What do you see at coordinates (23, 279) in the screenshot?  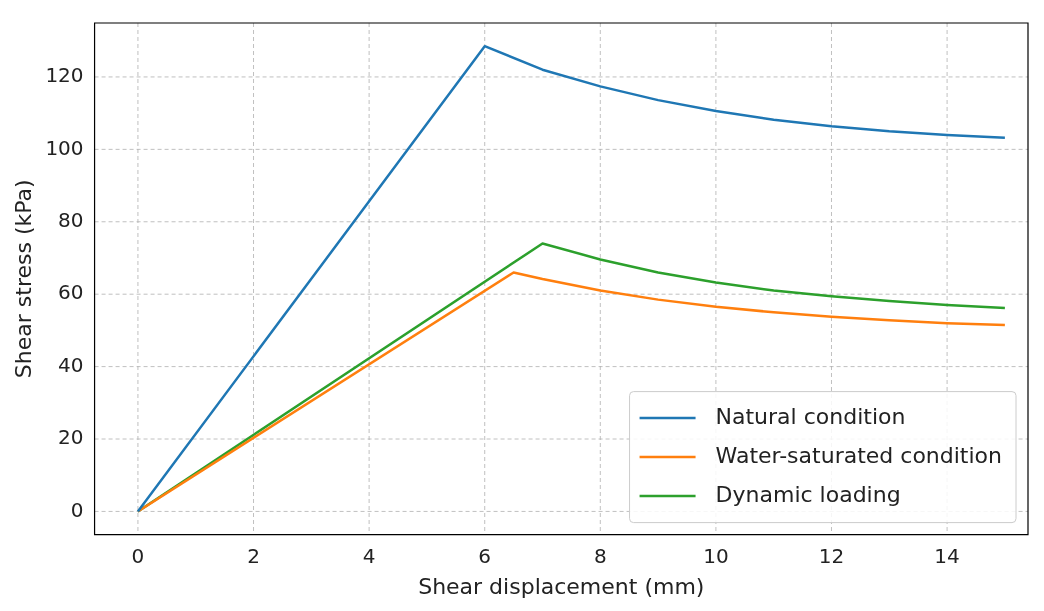 I see `y-axis-title: Shear stress (kPa)` at bounding box center [23, 279].